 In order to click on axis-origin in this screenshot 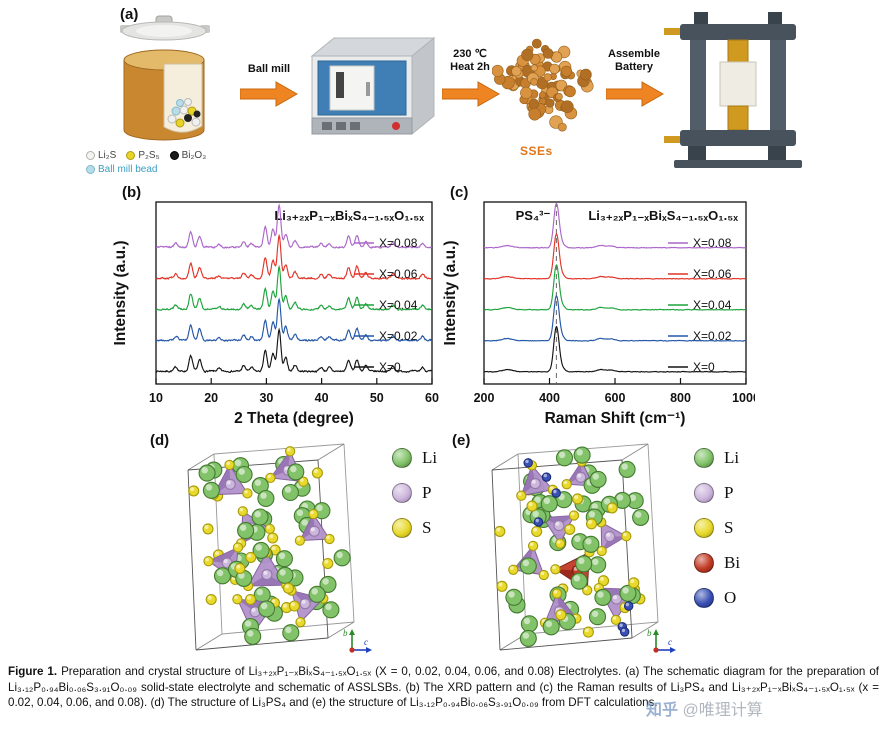, I will do `click(656, 650)`.